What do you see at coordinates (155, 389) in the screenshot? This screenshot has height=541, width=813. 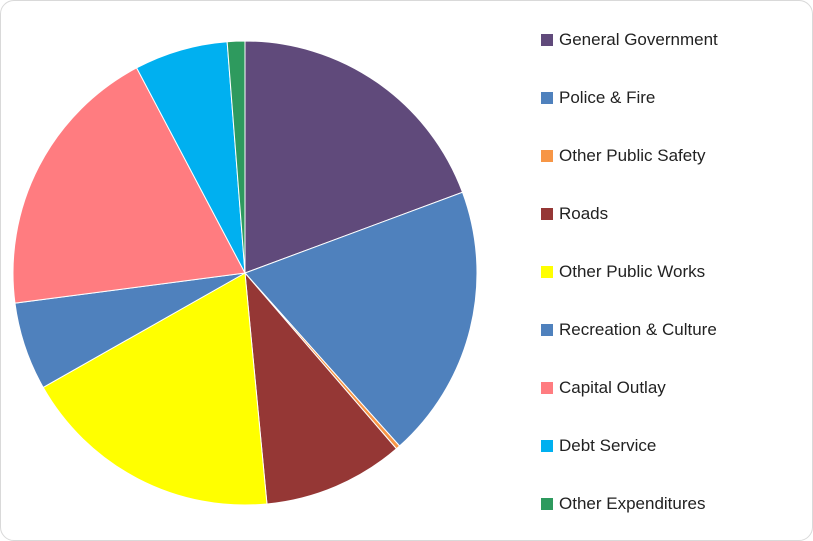 I see `pie-slice-other-public-works` at bounding box center [155, 389].